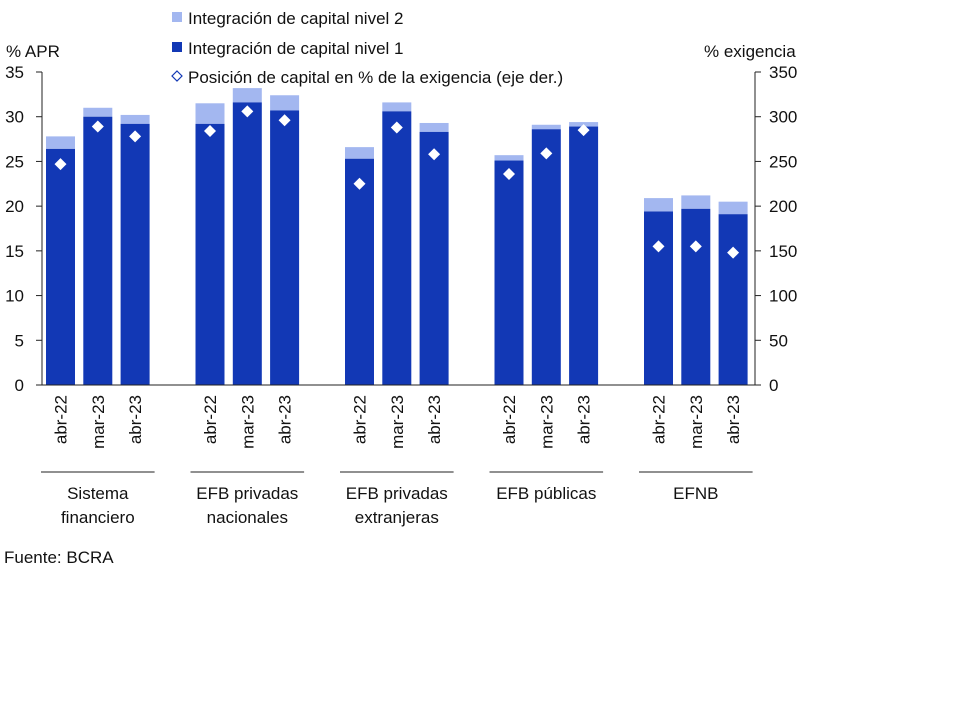  Describe the element at coordinates (19, 385) in the screenshot. I see `left-tick-label: 0` at that location.